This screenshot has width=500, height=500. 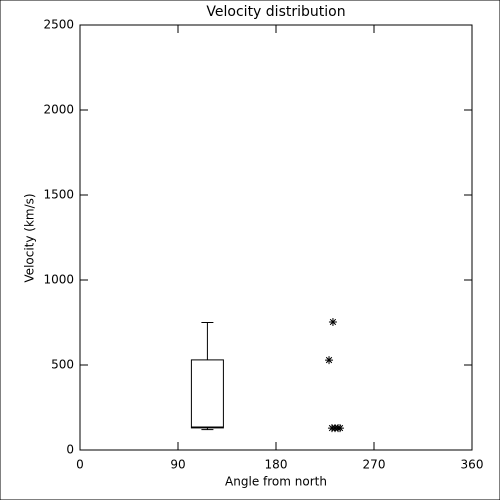 I want to click on chart-title: Velocity distribution, so click(x=275, y=12).